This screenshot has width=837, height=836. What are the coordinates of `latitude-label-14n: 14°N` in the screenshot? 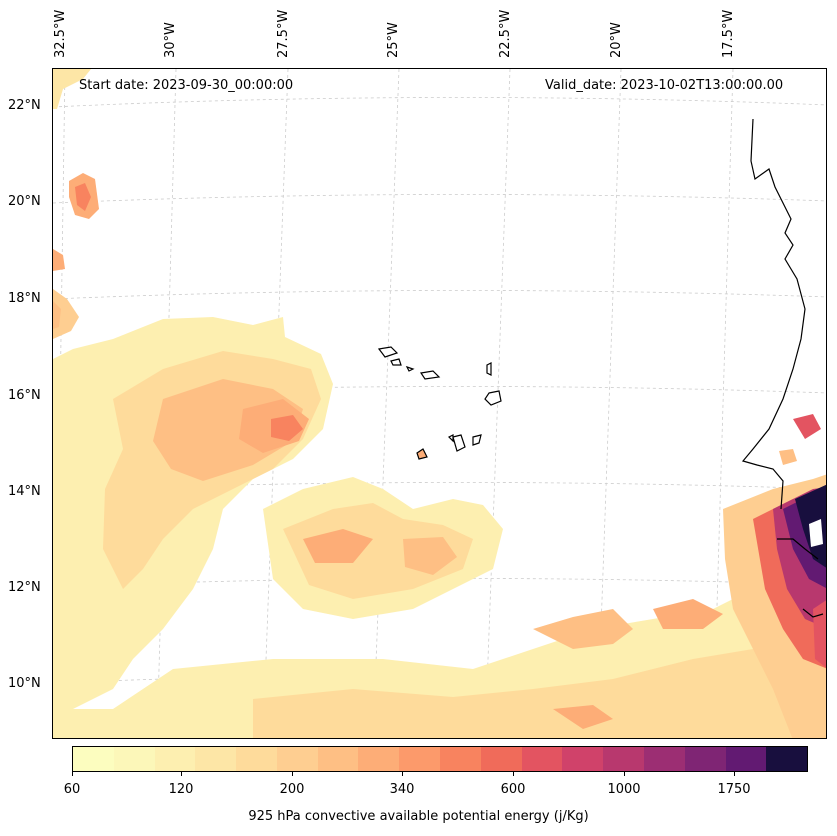 It's located at (24, 491).